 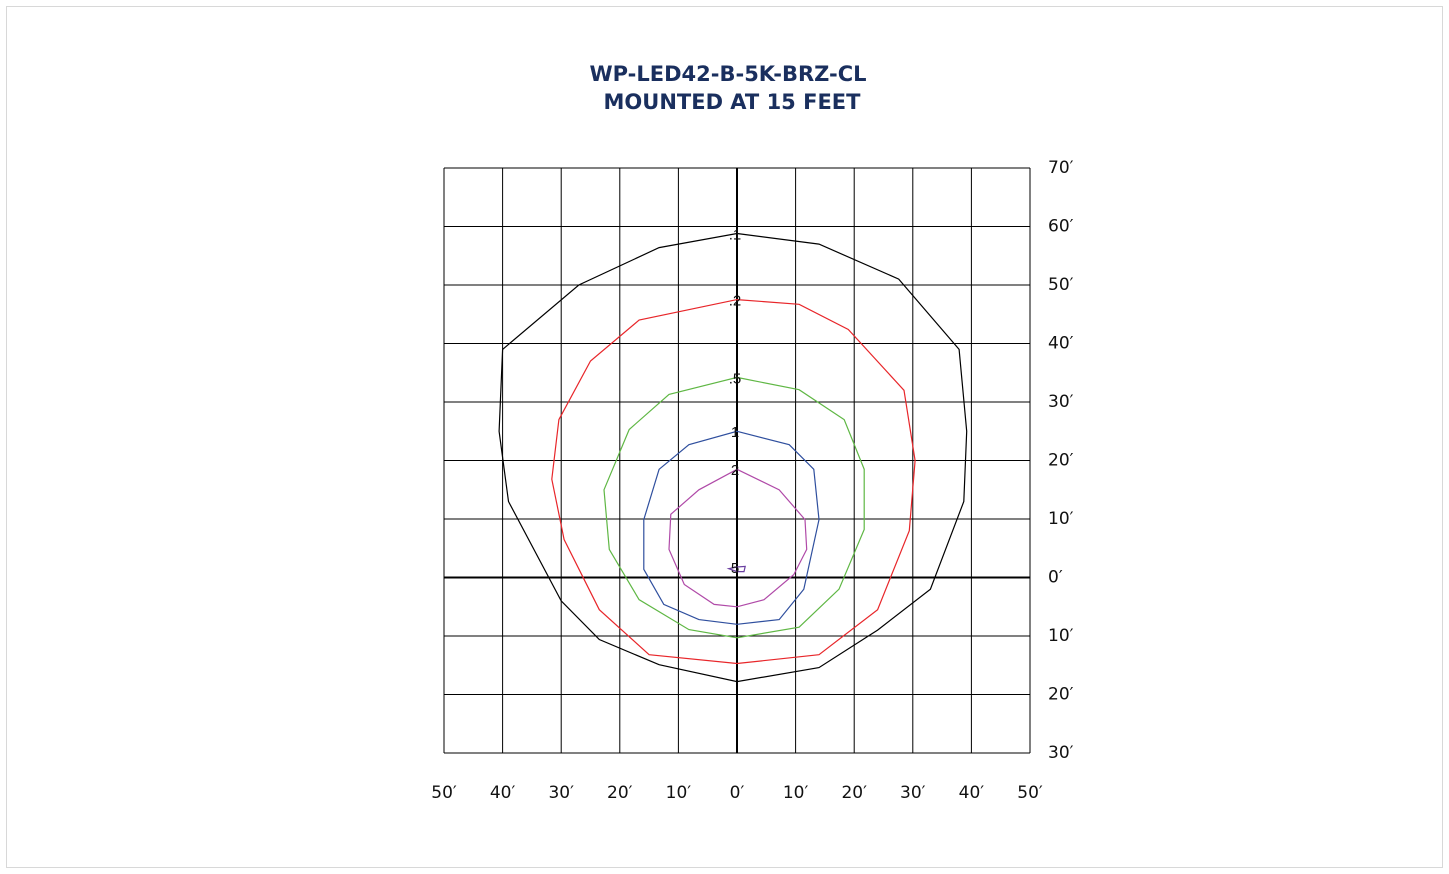 I want to click on isoline-label: 1, so click(x=735, y=432).